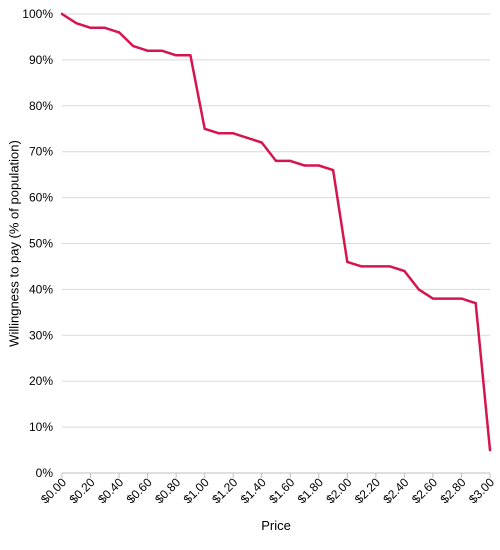 The width and height of the screenshot is (500, 550). What do you see at coordinates (338, 490) in the screenshot?
I see `x-tick-label: $2.00` at bounding box center [338, 490].